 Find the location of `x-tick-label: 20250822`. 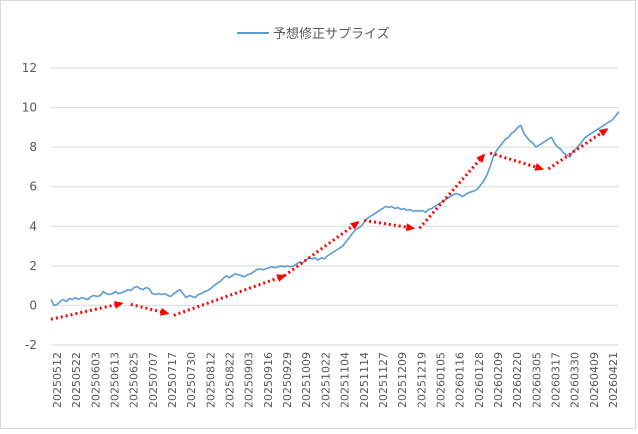

x-tick-label: 20250822 is located at coordinates (230, 380).